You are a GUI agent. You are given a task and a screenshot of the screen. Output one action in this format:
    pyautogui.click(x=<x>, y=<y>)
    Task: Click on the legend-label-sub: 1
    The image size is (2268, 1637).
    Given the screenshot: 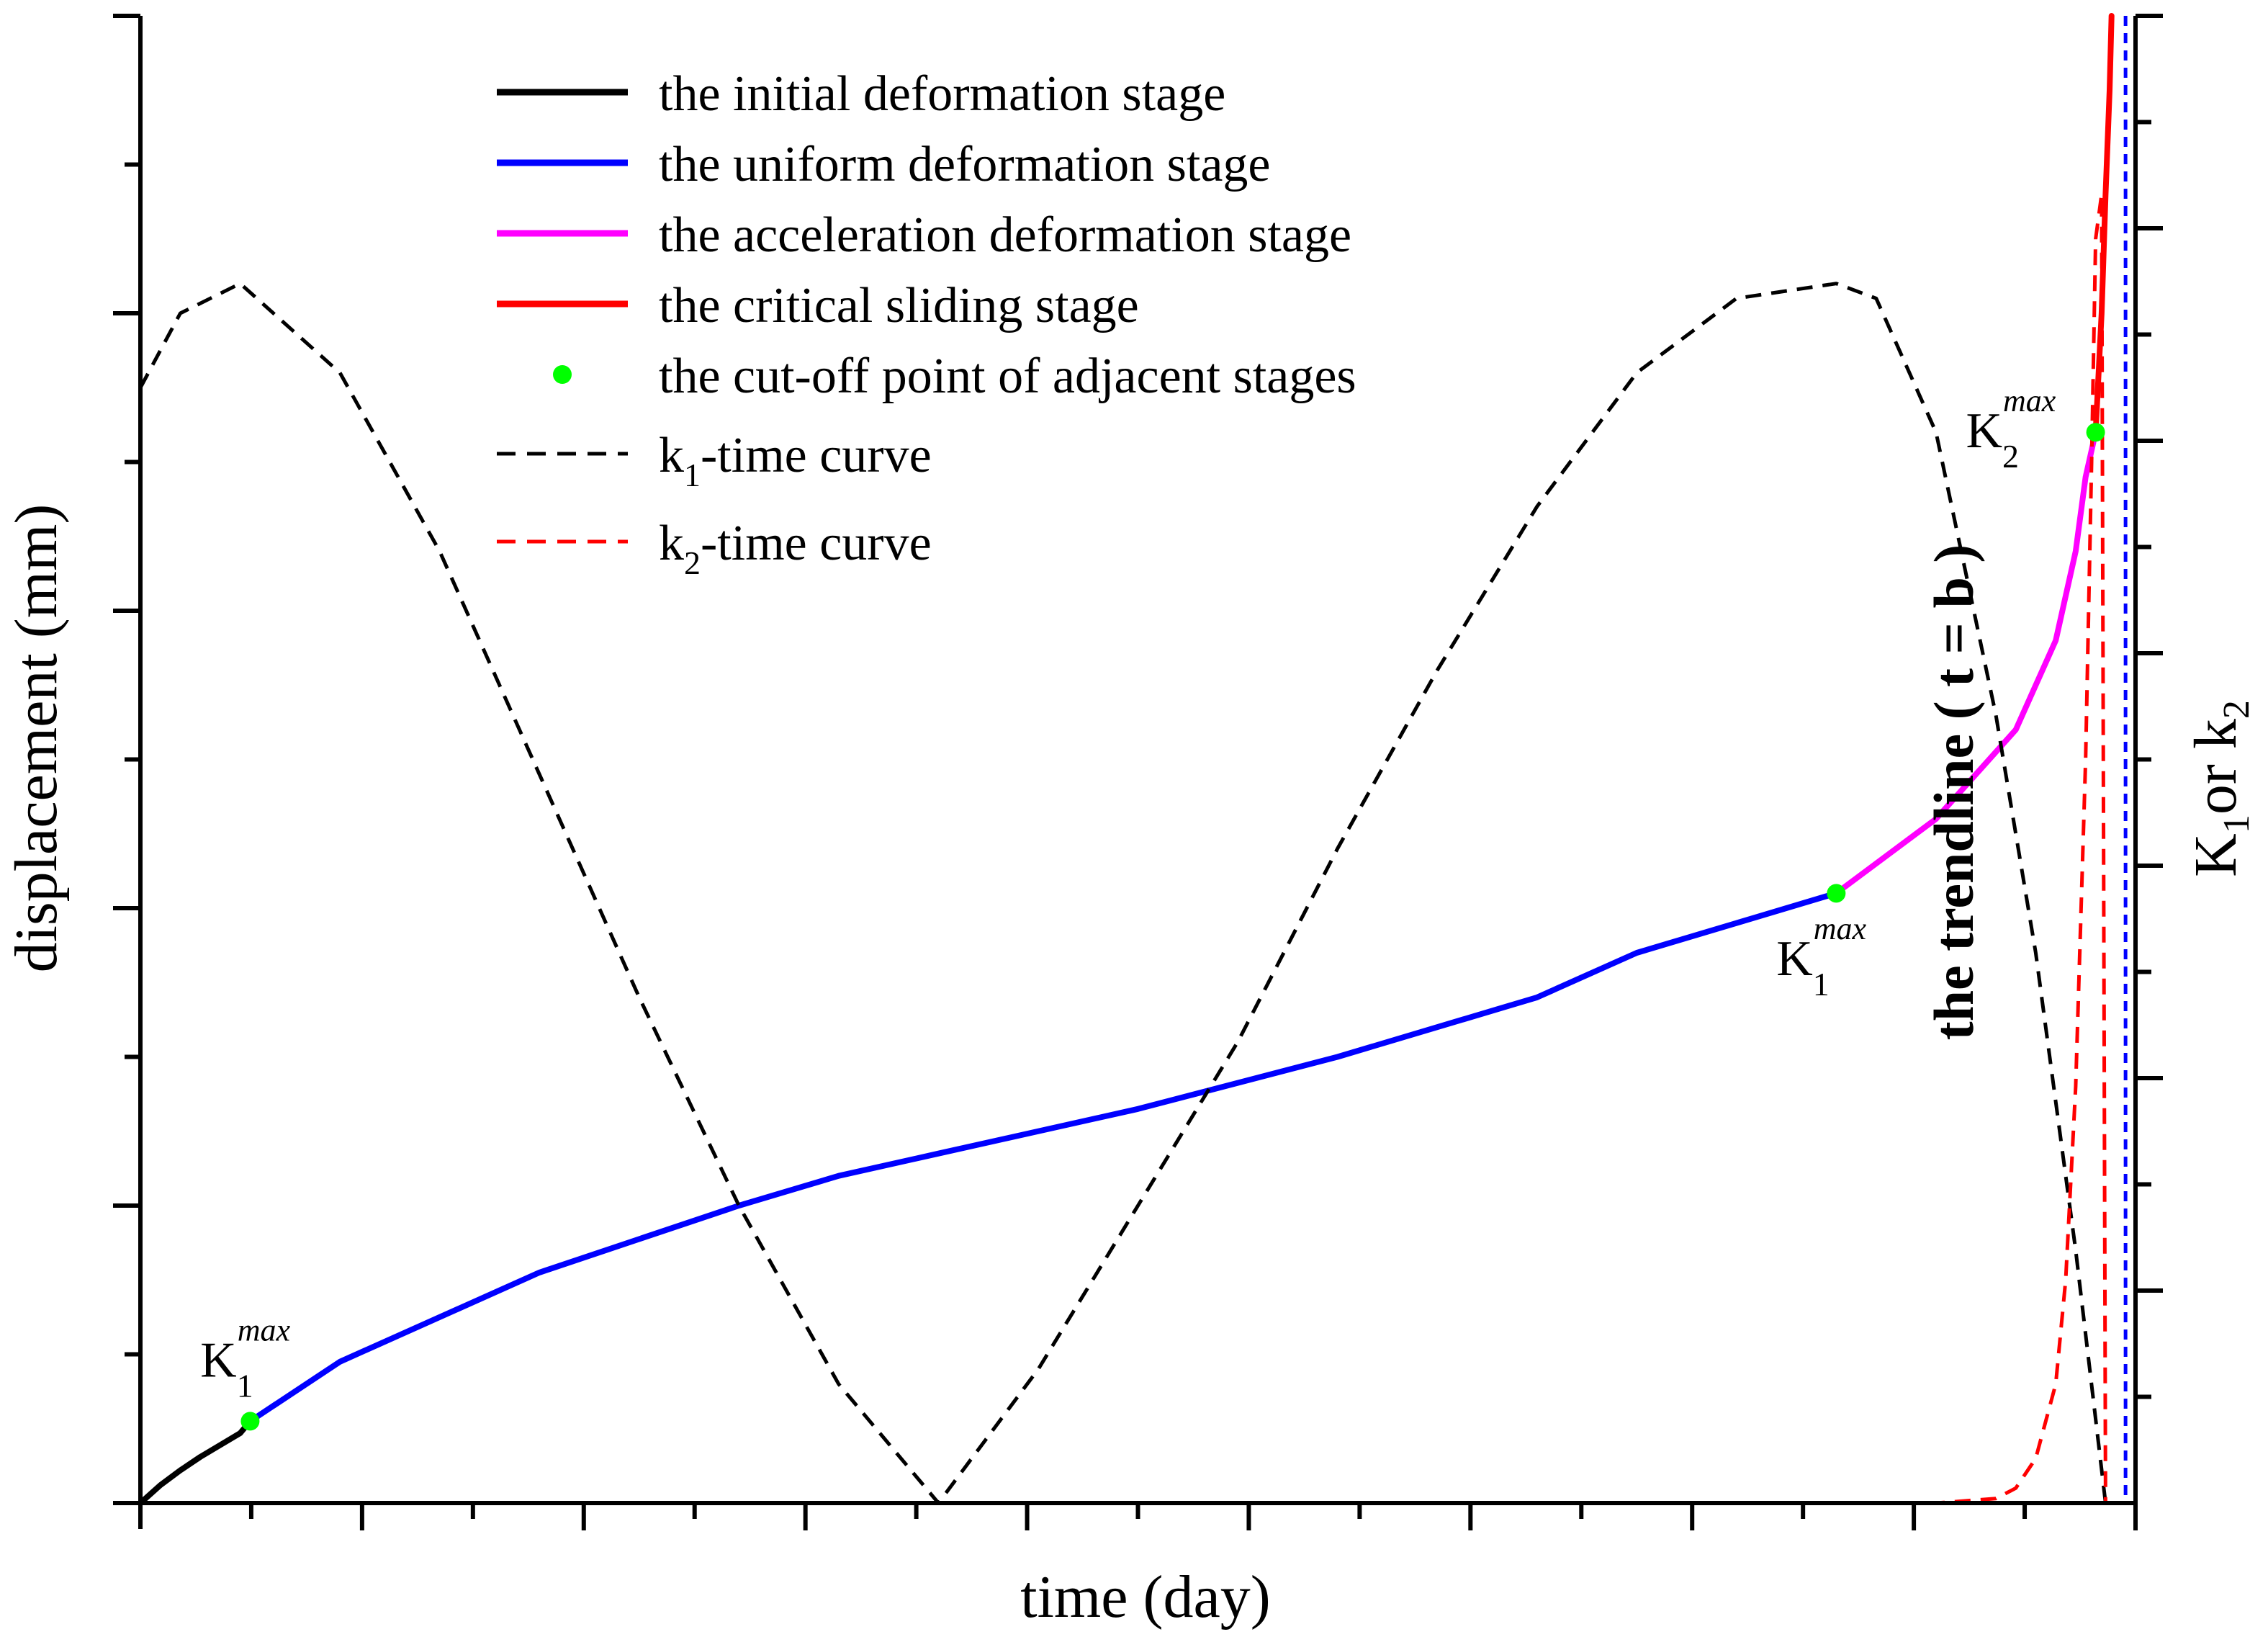 What is the action you would take?
    pyautogui.click(x=692, y=475)
    